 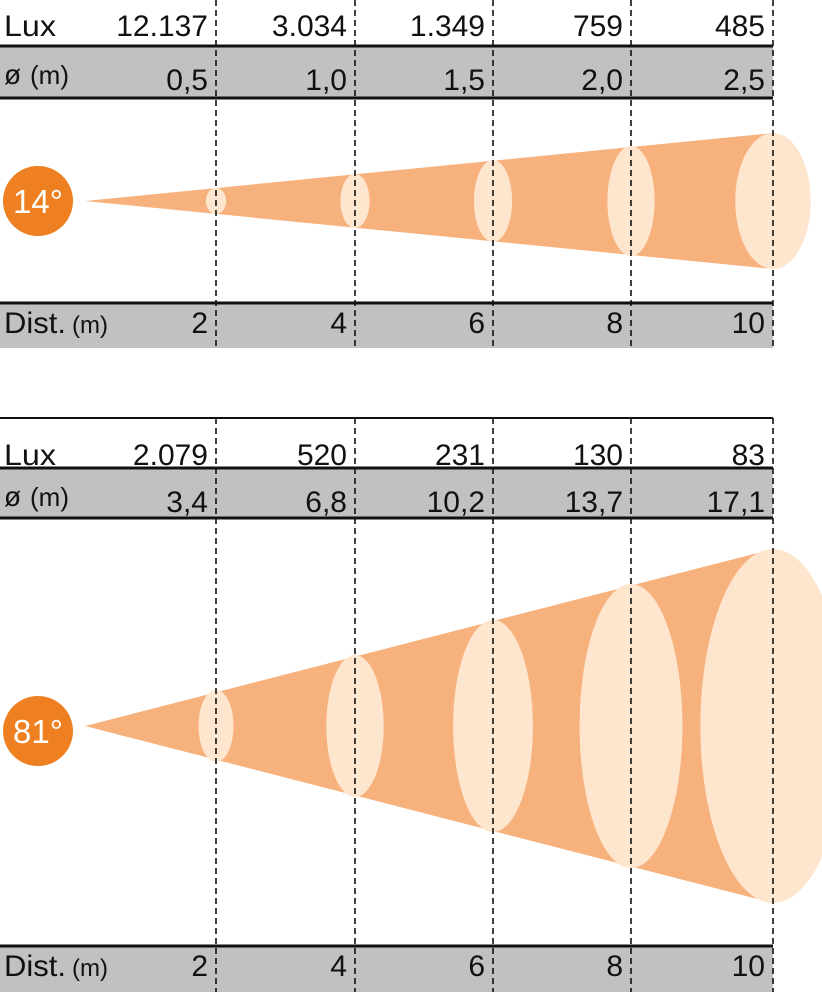 What do you see at coordinates (326, 502) in the screenshot?
I see `diameter-value: 6,8` at bounding box center [326, 502].